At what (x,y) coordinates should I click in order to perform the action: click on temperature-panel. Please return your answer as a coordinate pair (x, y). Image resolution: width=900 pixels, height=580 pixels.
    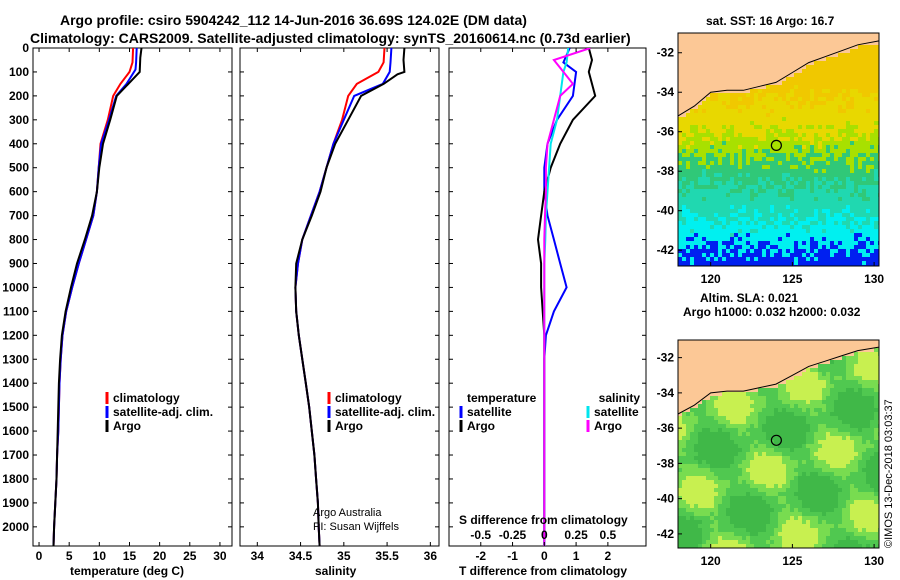
    Looking at the image, I should click on (97, 297).